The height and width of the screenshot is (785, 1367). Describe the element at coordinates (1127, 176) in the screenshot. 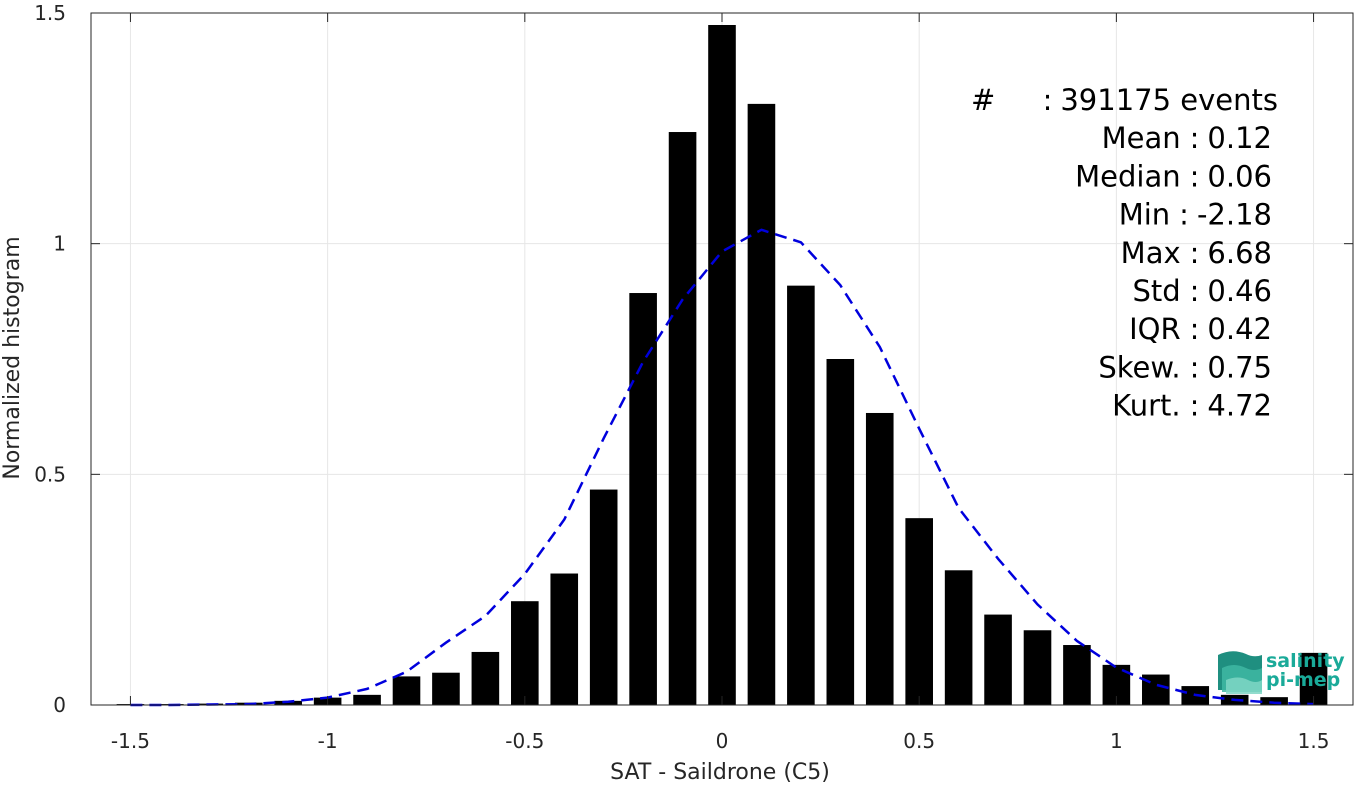

I see `stat-label: Median` at that location.